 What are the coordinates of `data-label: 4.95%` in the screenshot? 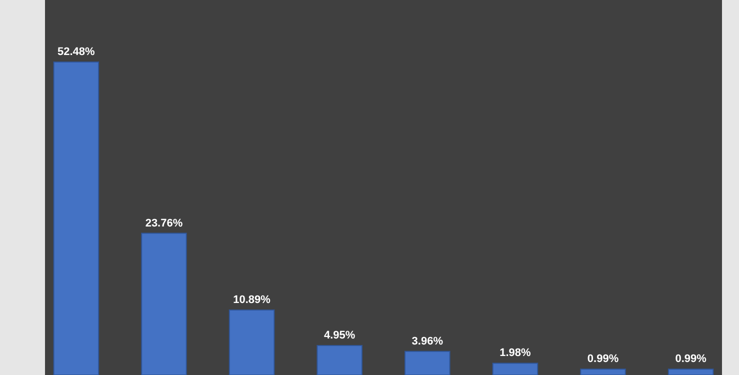 It's located at (340, 335).